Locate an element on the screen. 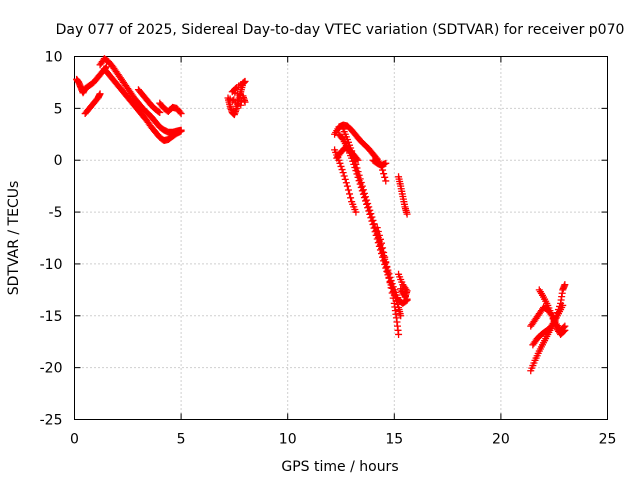 The height and width of the screenshot is (480, 640). y-tick-label: 5 is located at coordinates (58, 109).